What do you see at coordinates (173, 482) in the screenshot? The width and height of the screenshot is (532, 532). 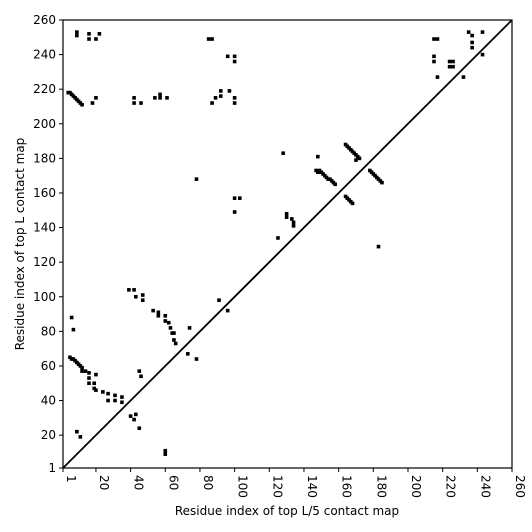 I see `x-tick-label: 60` at bounding box center [173, 482].